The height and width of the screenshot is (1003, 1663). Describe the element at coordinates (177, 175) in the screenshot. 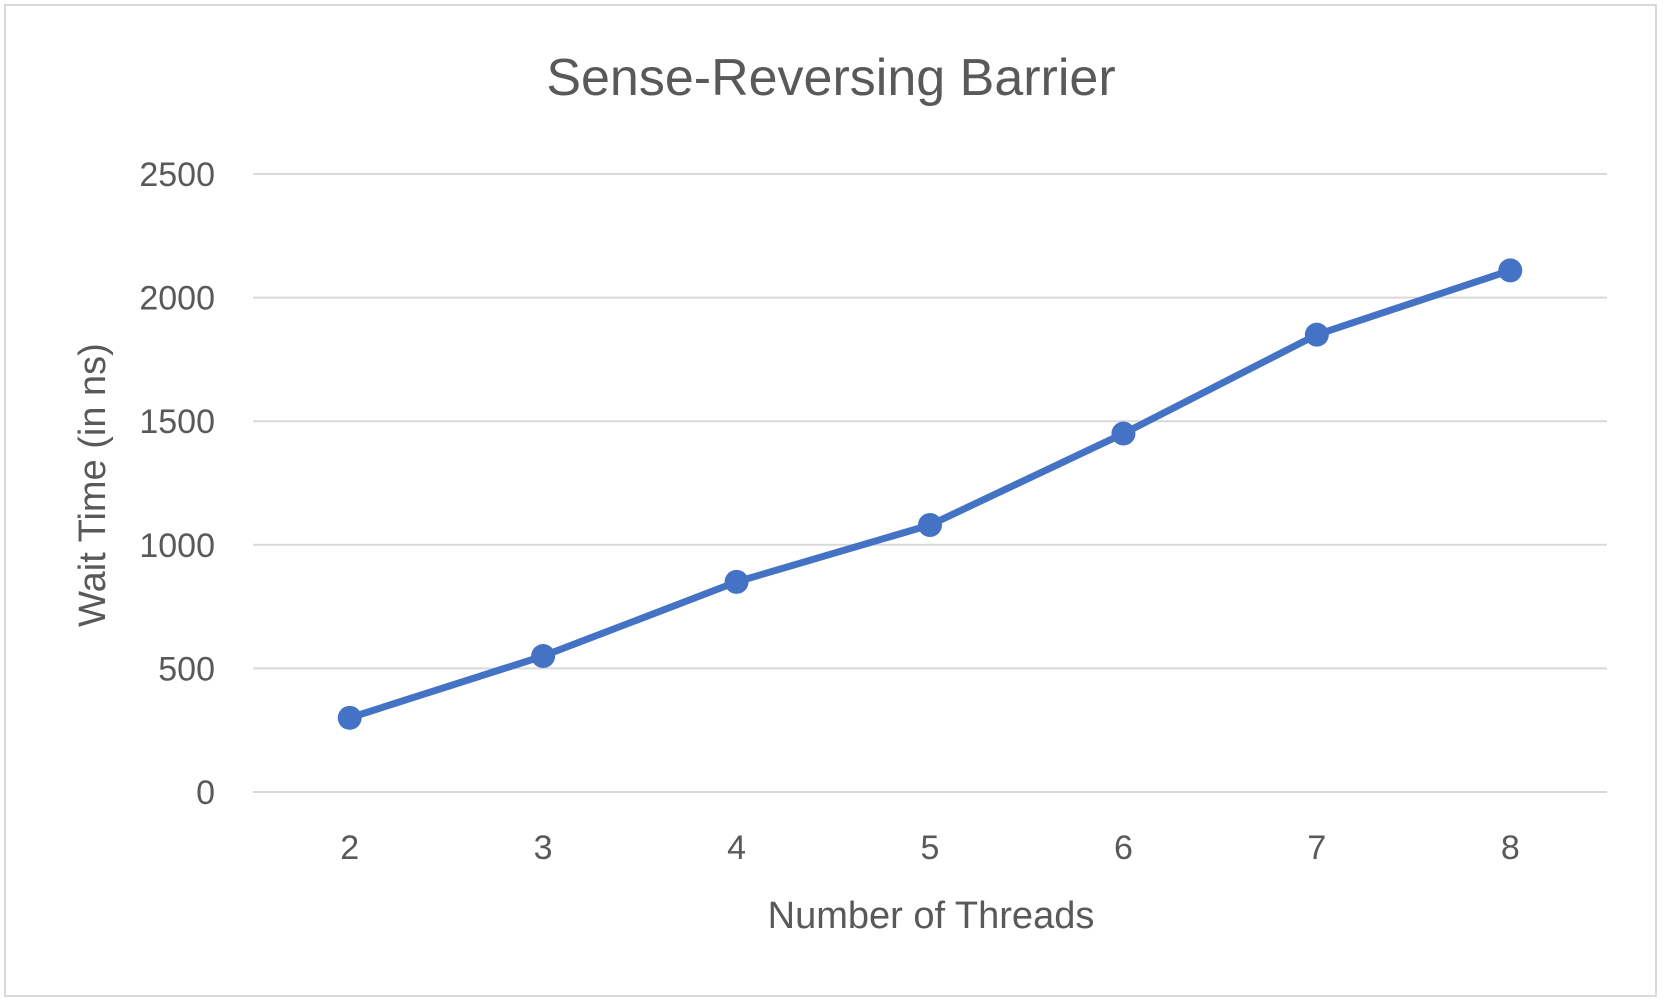

I see `y-tick-label: 2500` at that location.